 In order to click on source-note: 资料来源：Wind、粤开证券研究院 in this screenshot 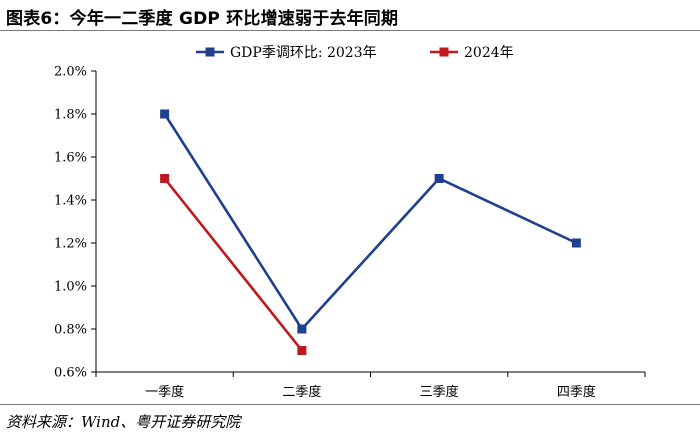, I will do `click(123, 422)`.